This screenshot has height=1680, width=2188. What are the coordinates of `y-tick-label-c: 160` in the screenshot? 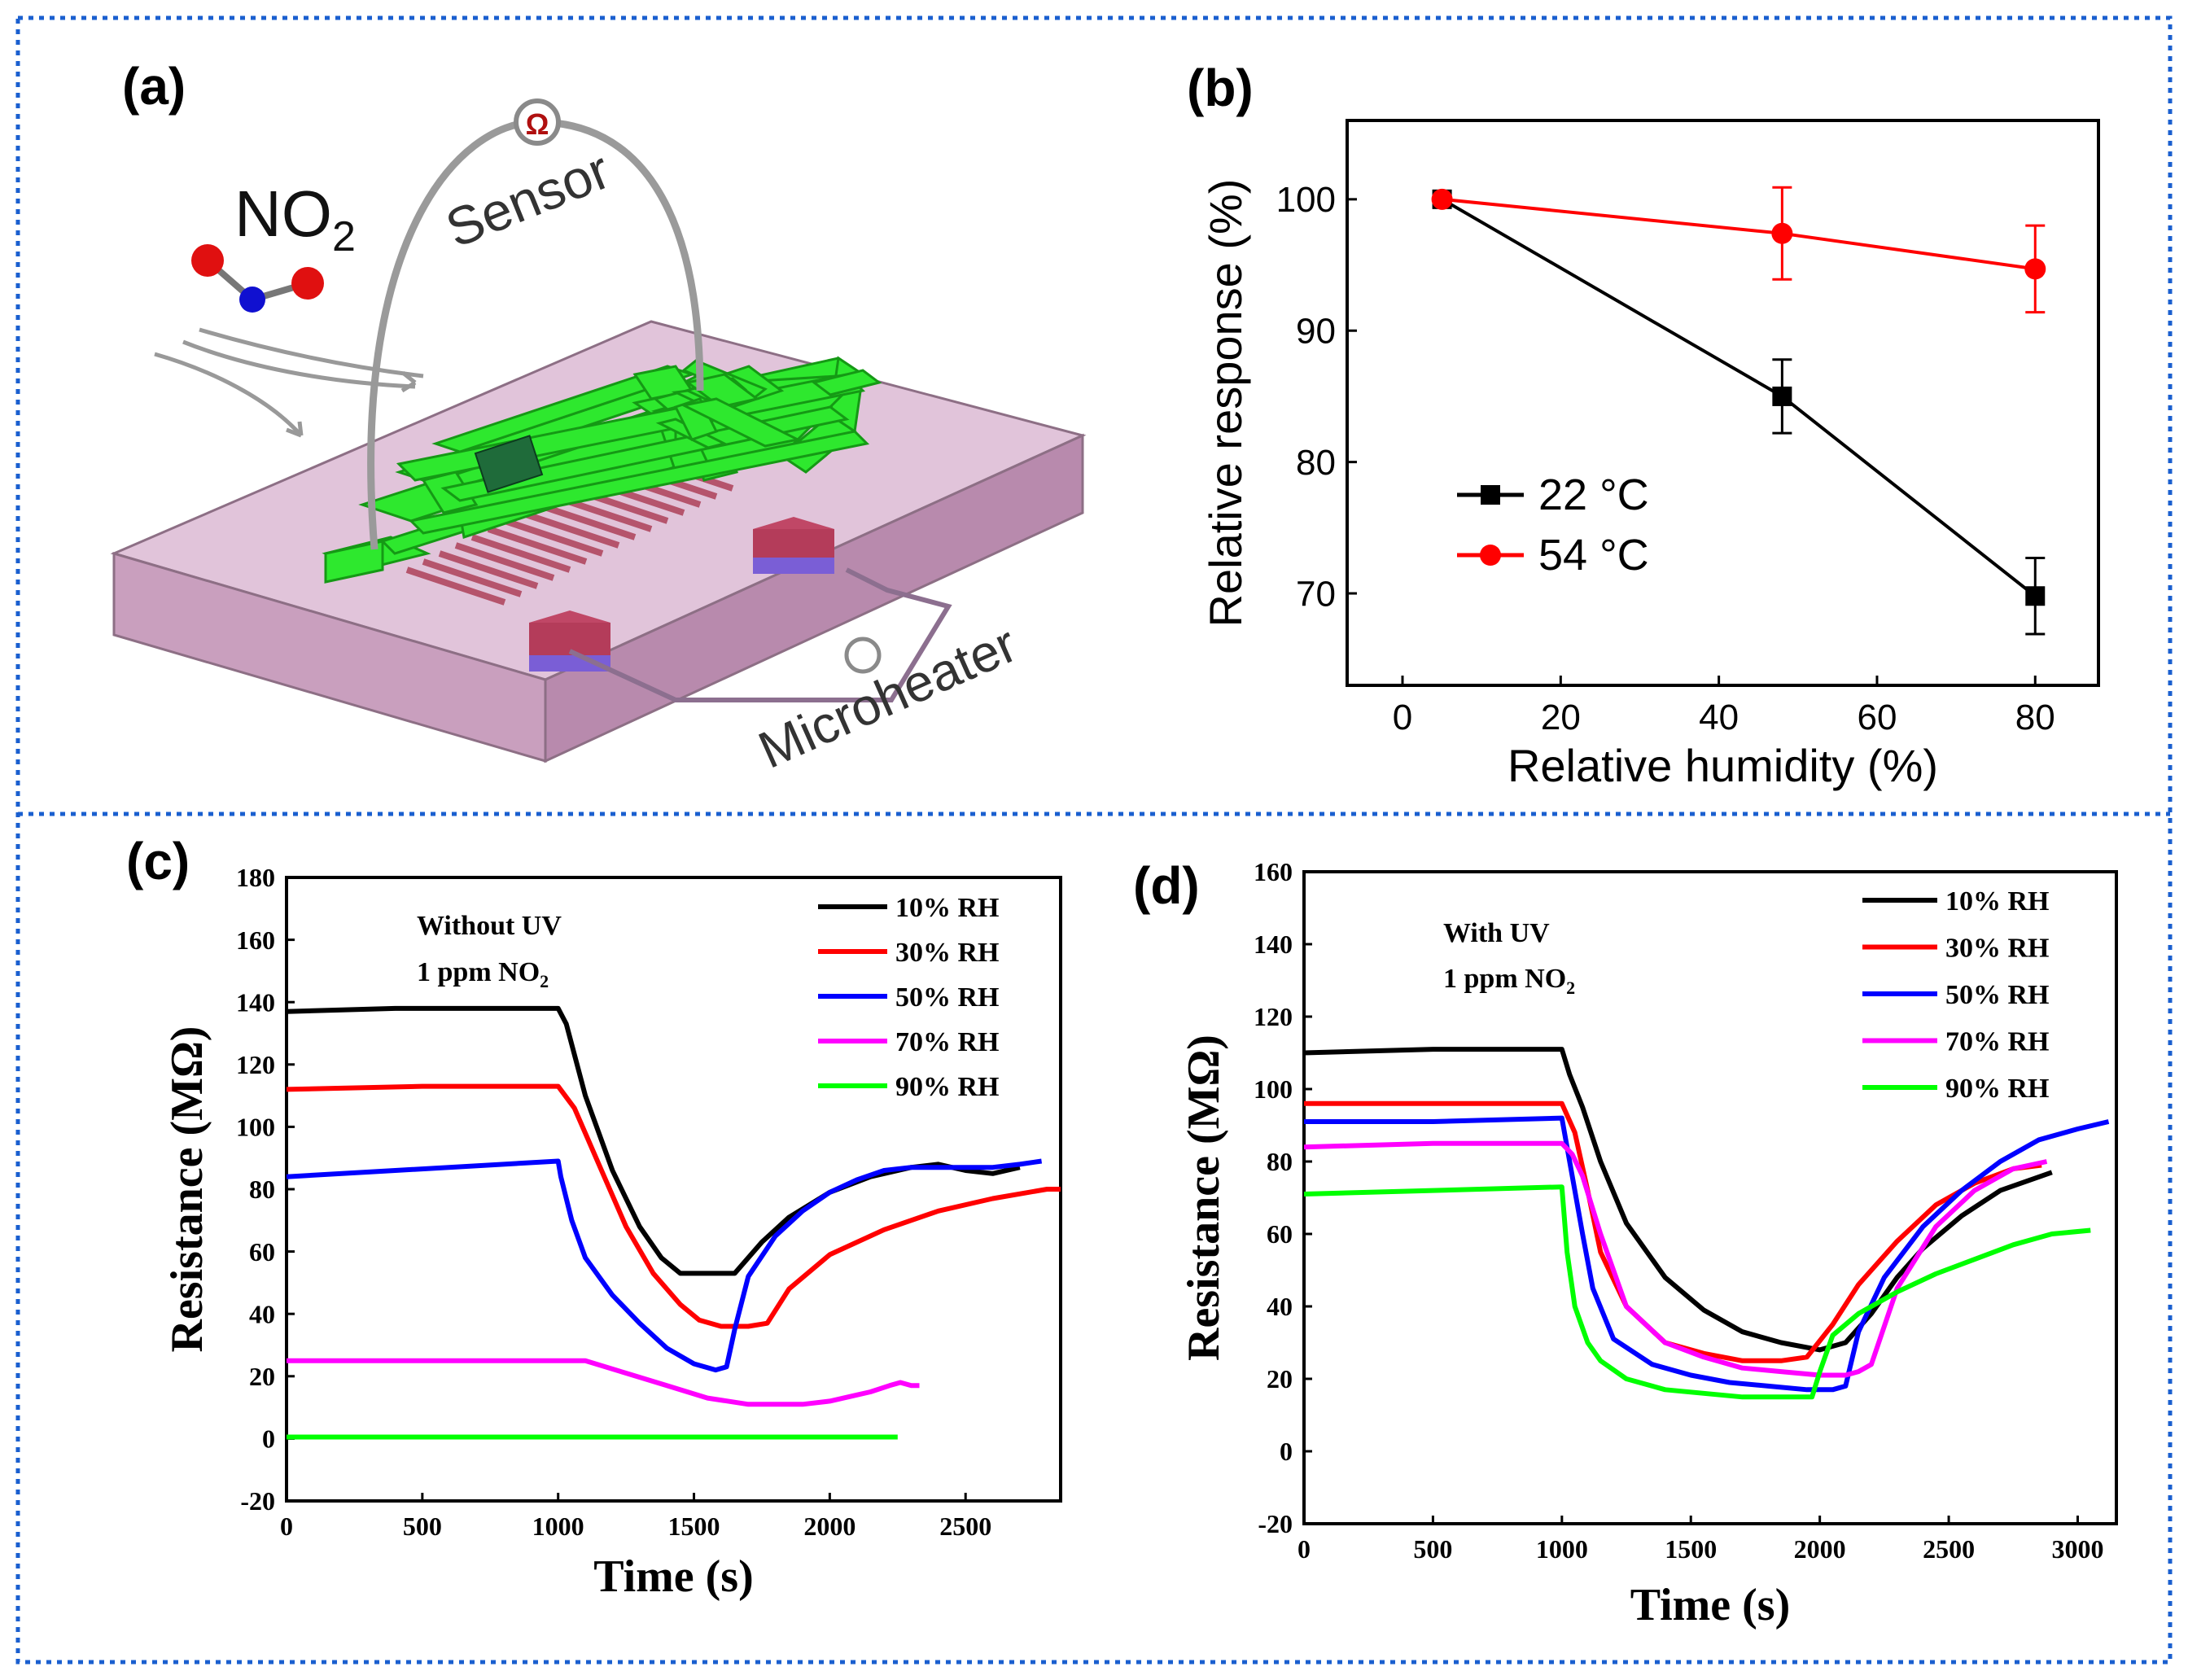 It's located at (256, 940).